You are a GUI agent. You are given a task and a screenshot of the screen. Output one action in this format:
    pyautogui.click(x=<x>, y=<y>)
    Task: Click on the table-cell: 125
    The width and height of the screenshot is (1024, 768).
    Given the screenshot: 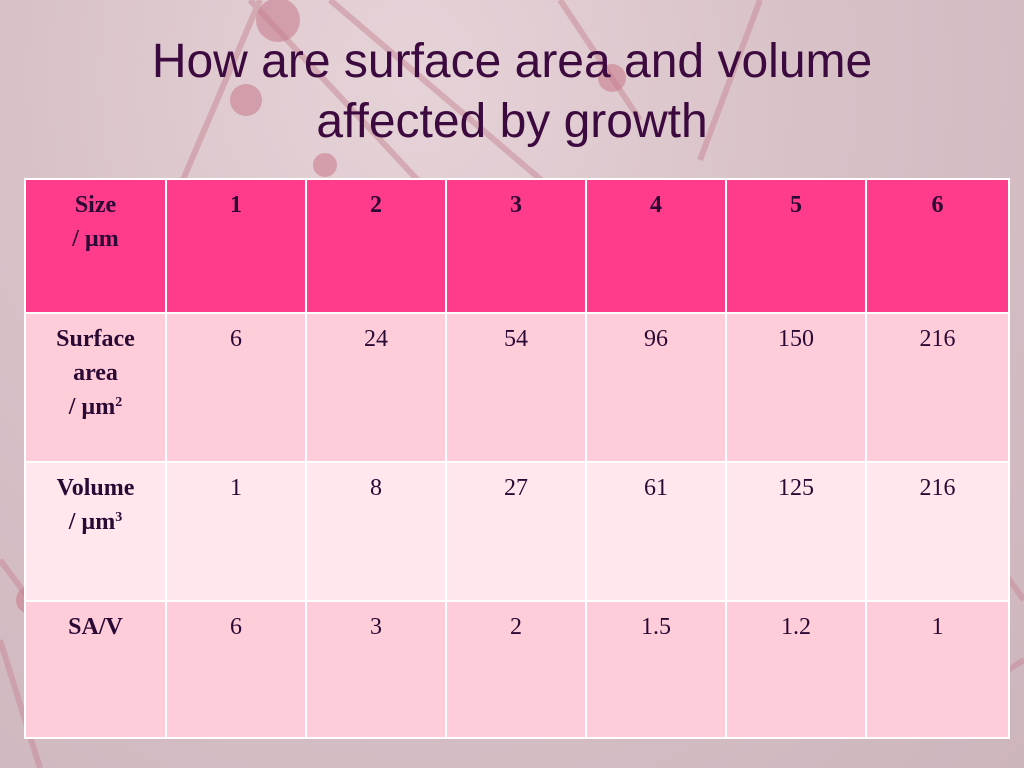 What is the action you would take?
    pyautogui.click(x=796, y=531)
    